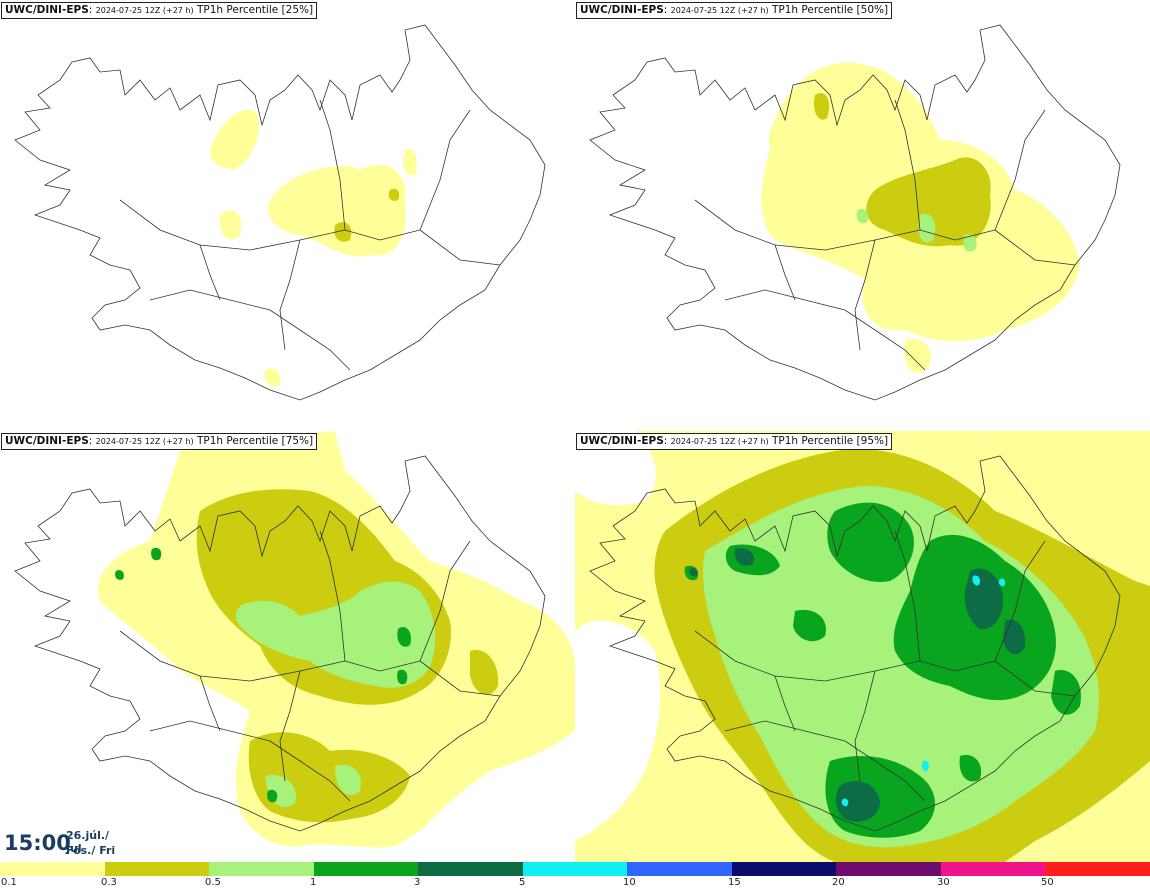  Describe the element at coordinates (522, 882) in the screenshot. I see `colorbar-tick-label: 5` at that location.